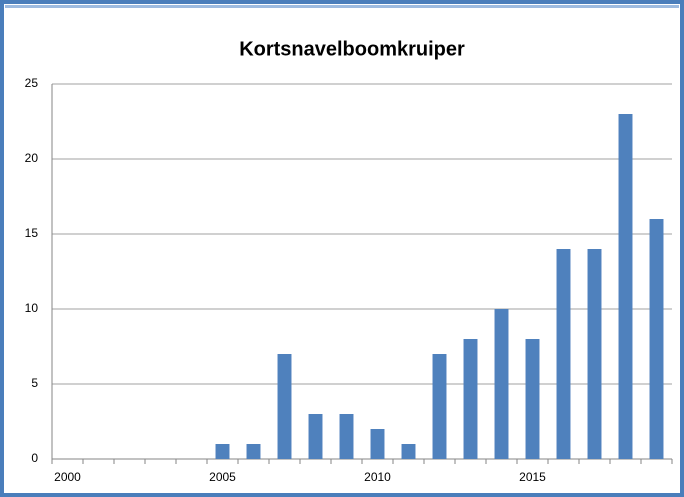 This screenshot has height=497, width=684. What do you see at coordinates (32, 233) in the screenshot?
I see `y-tick-label: 15` at bounding box center [32, 233].